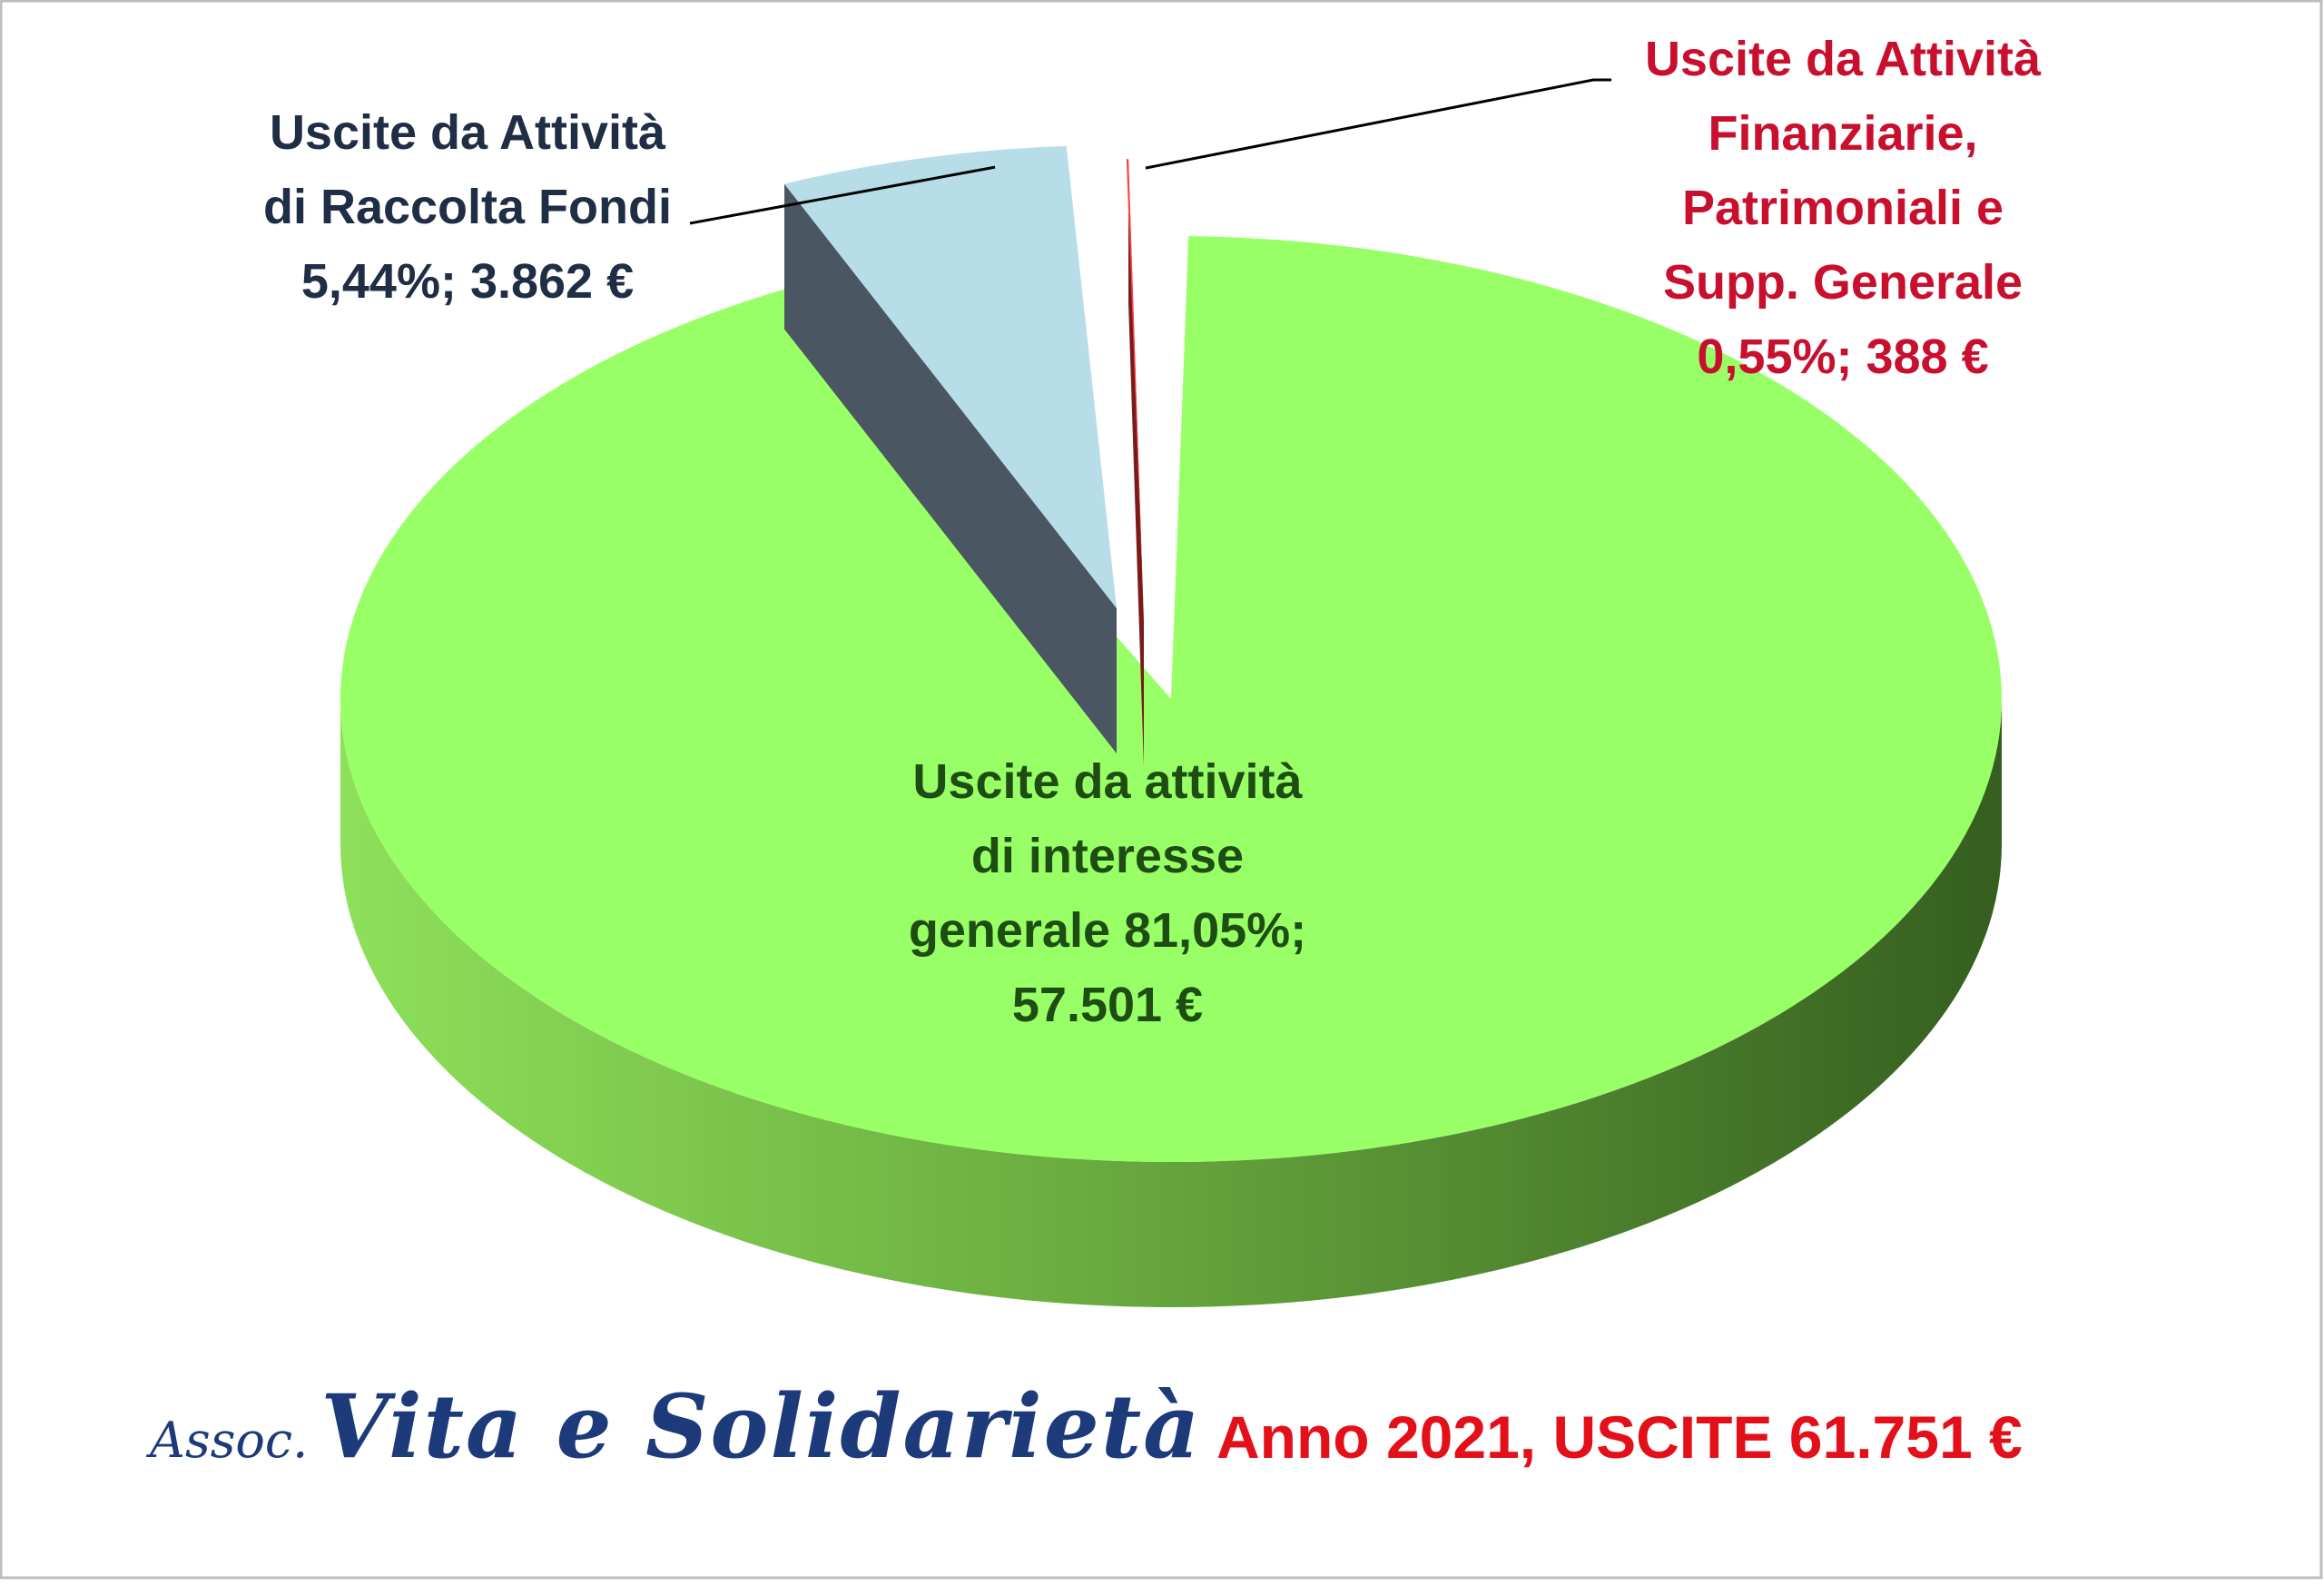 Image resolution: width=2324 pixels, height=1585 pixels. I want to click on slice-label-line: di interesse, so click(1107, 856).